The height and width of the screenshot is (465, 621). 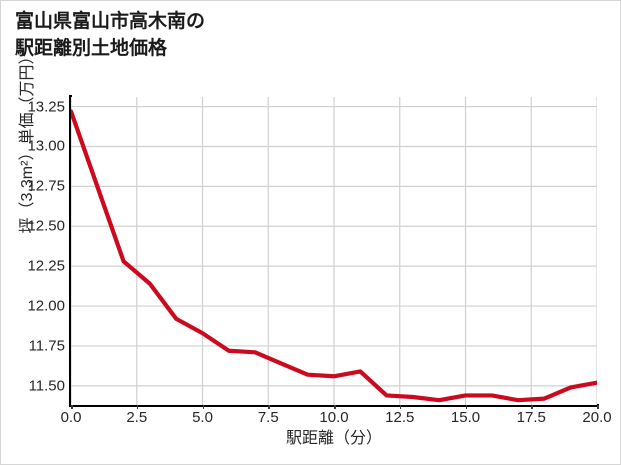 I want to click on x-axis-label: 駅距離（分）, so click(x=333, y=438).